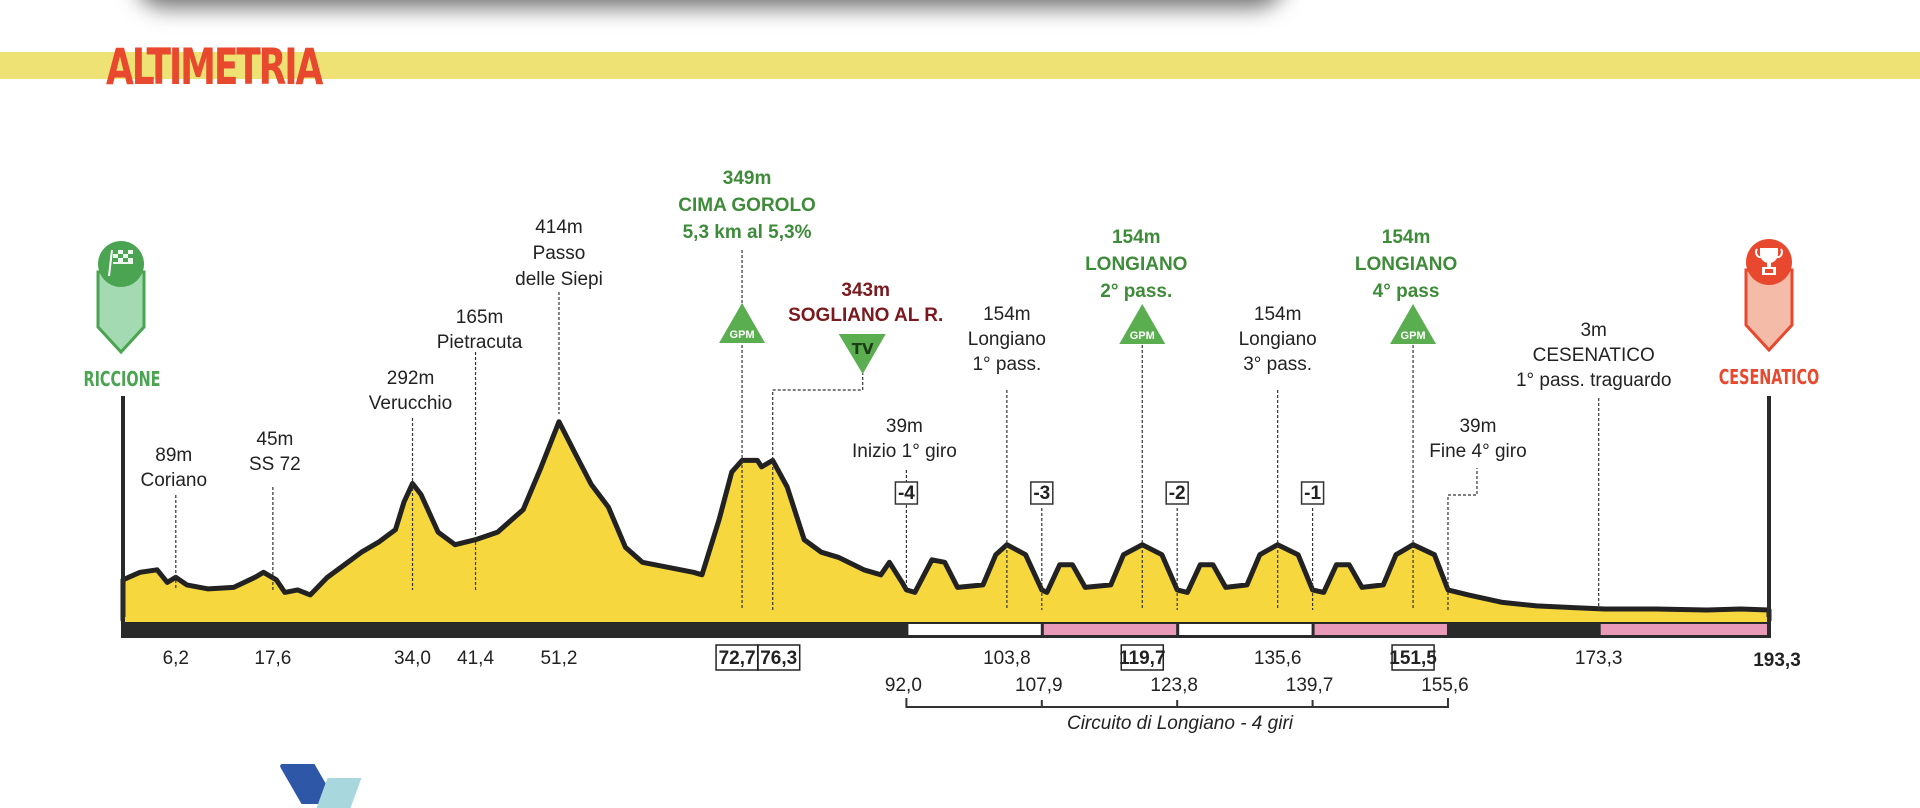 The image size is (1920, 808). What do you see at coordinates (1769, 261) in the screenshot?
I see `trophy-icon` at bounding box center [1769, 261].